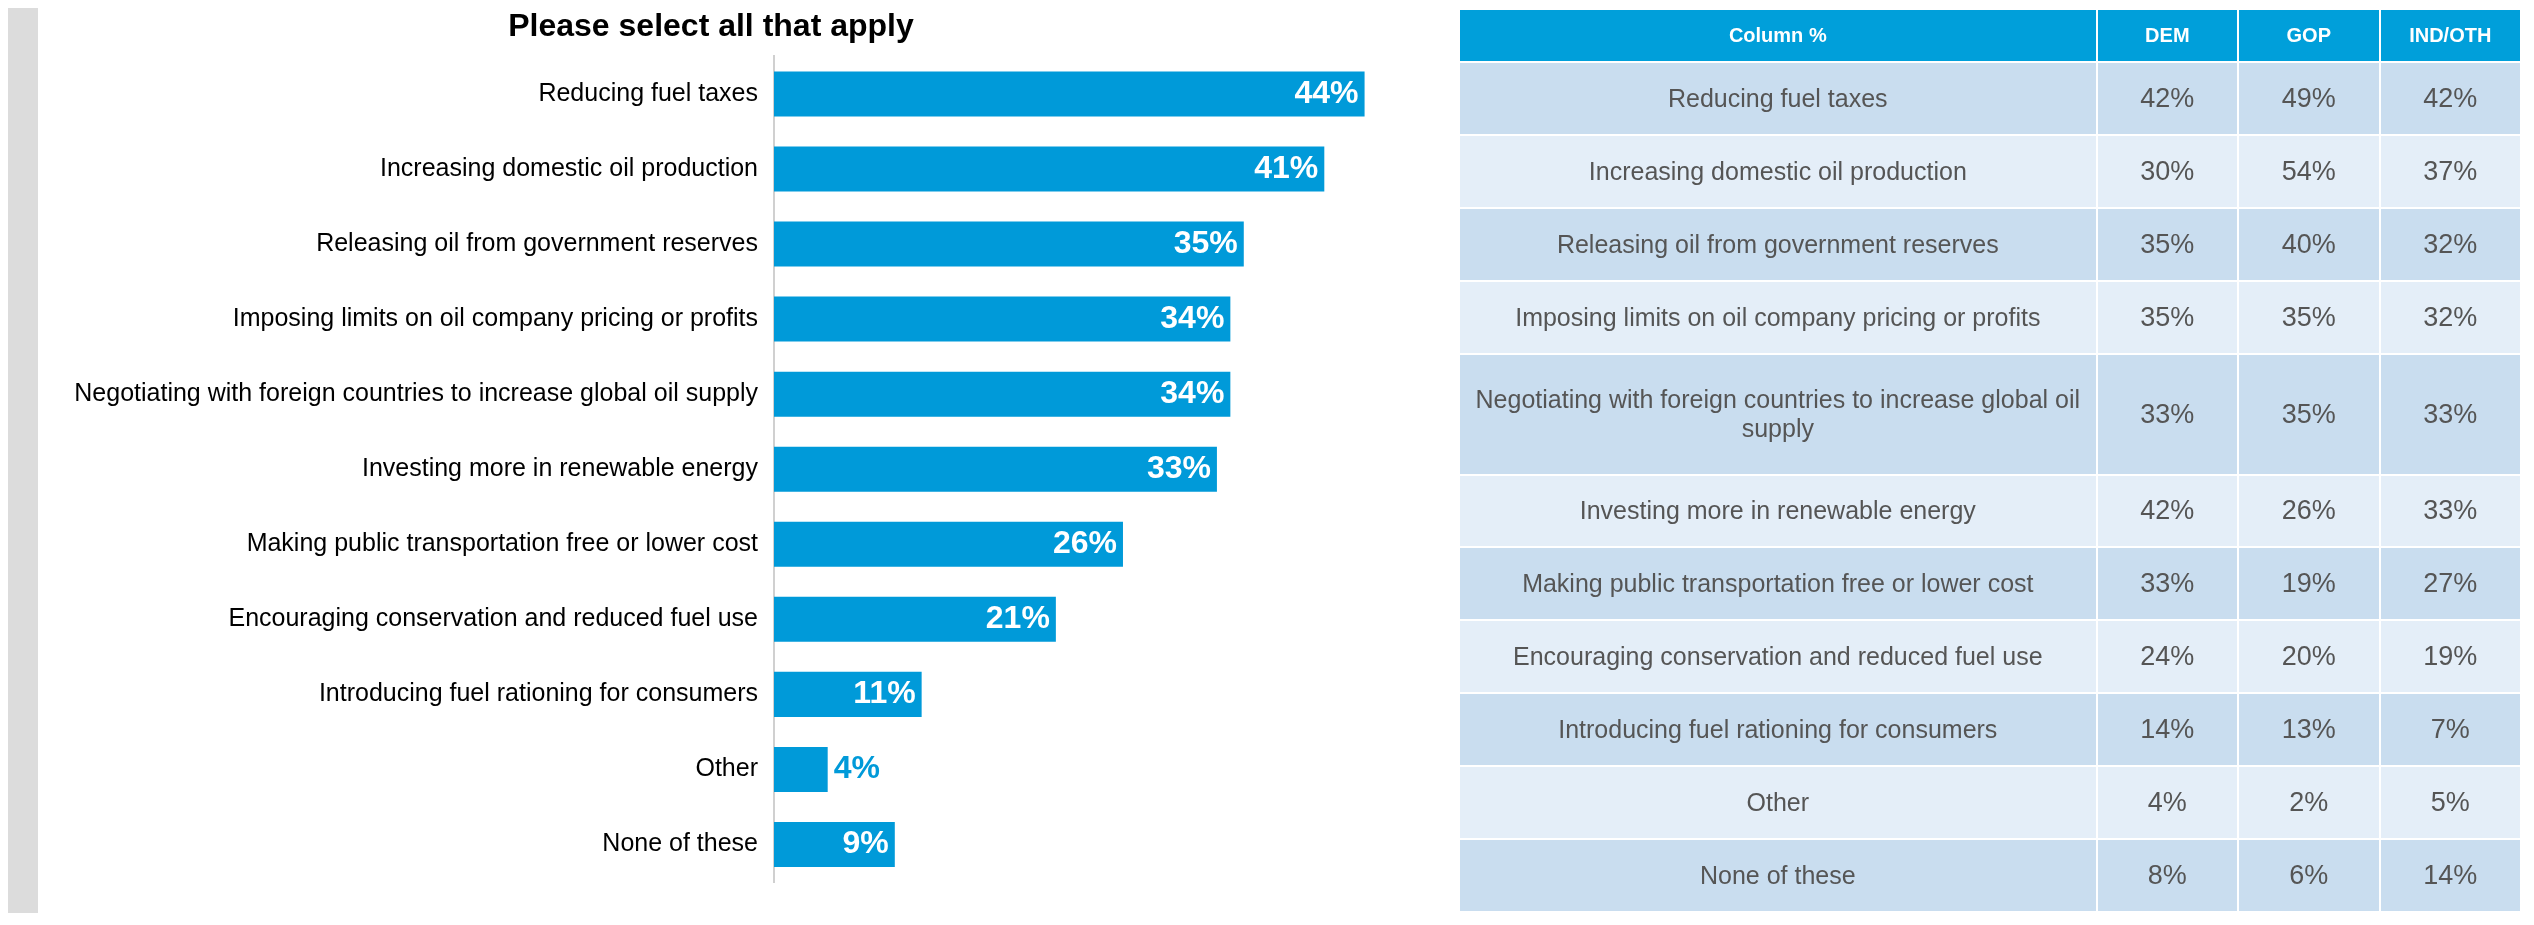 Image resolution: width=2534 pixels, height=925 pixels. Describe the element at coordinates (711, 25) in the screenshot. I see `chart-title: Please select all that apply` at that location.